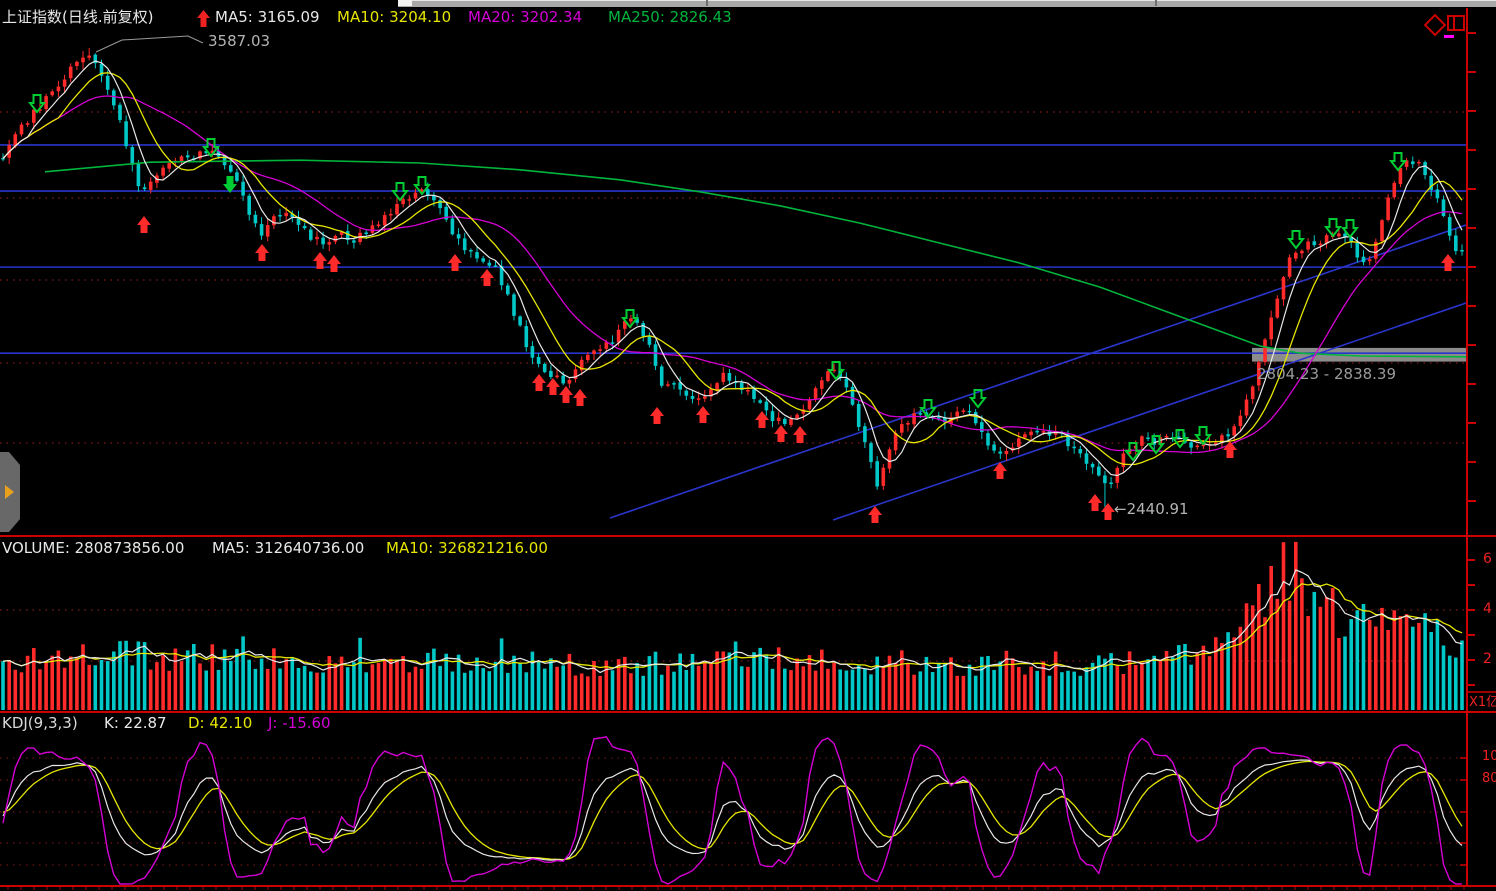 Image resolution: width=1496 pixels, height=891 pixels. What do you see at coordinates (1482, 702) in the screenshot?
I see `volume-axis-unit: X1亿` at bounding box center [1482, 702].